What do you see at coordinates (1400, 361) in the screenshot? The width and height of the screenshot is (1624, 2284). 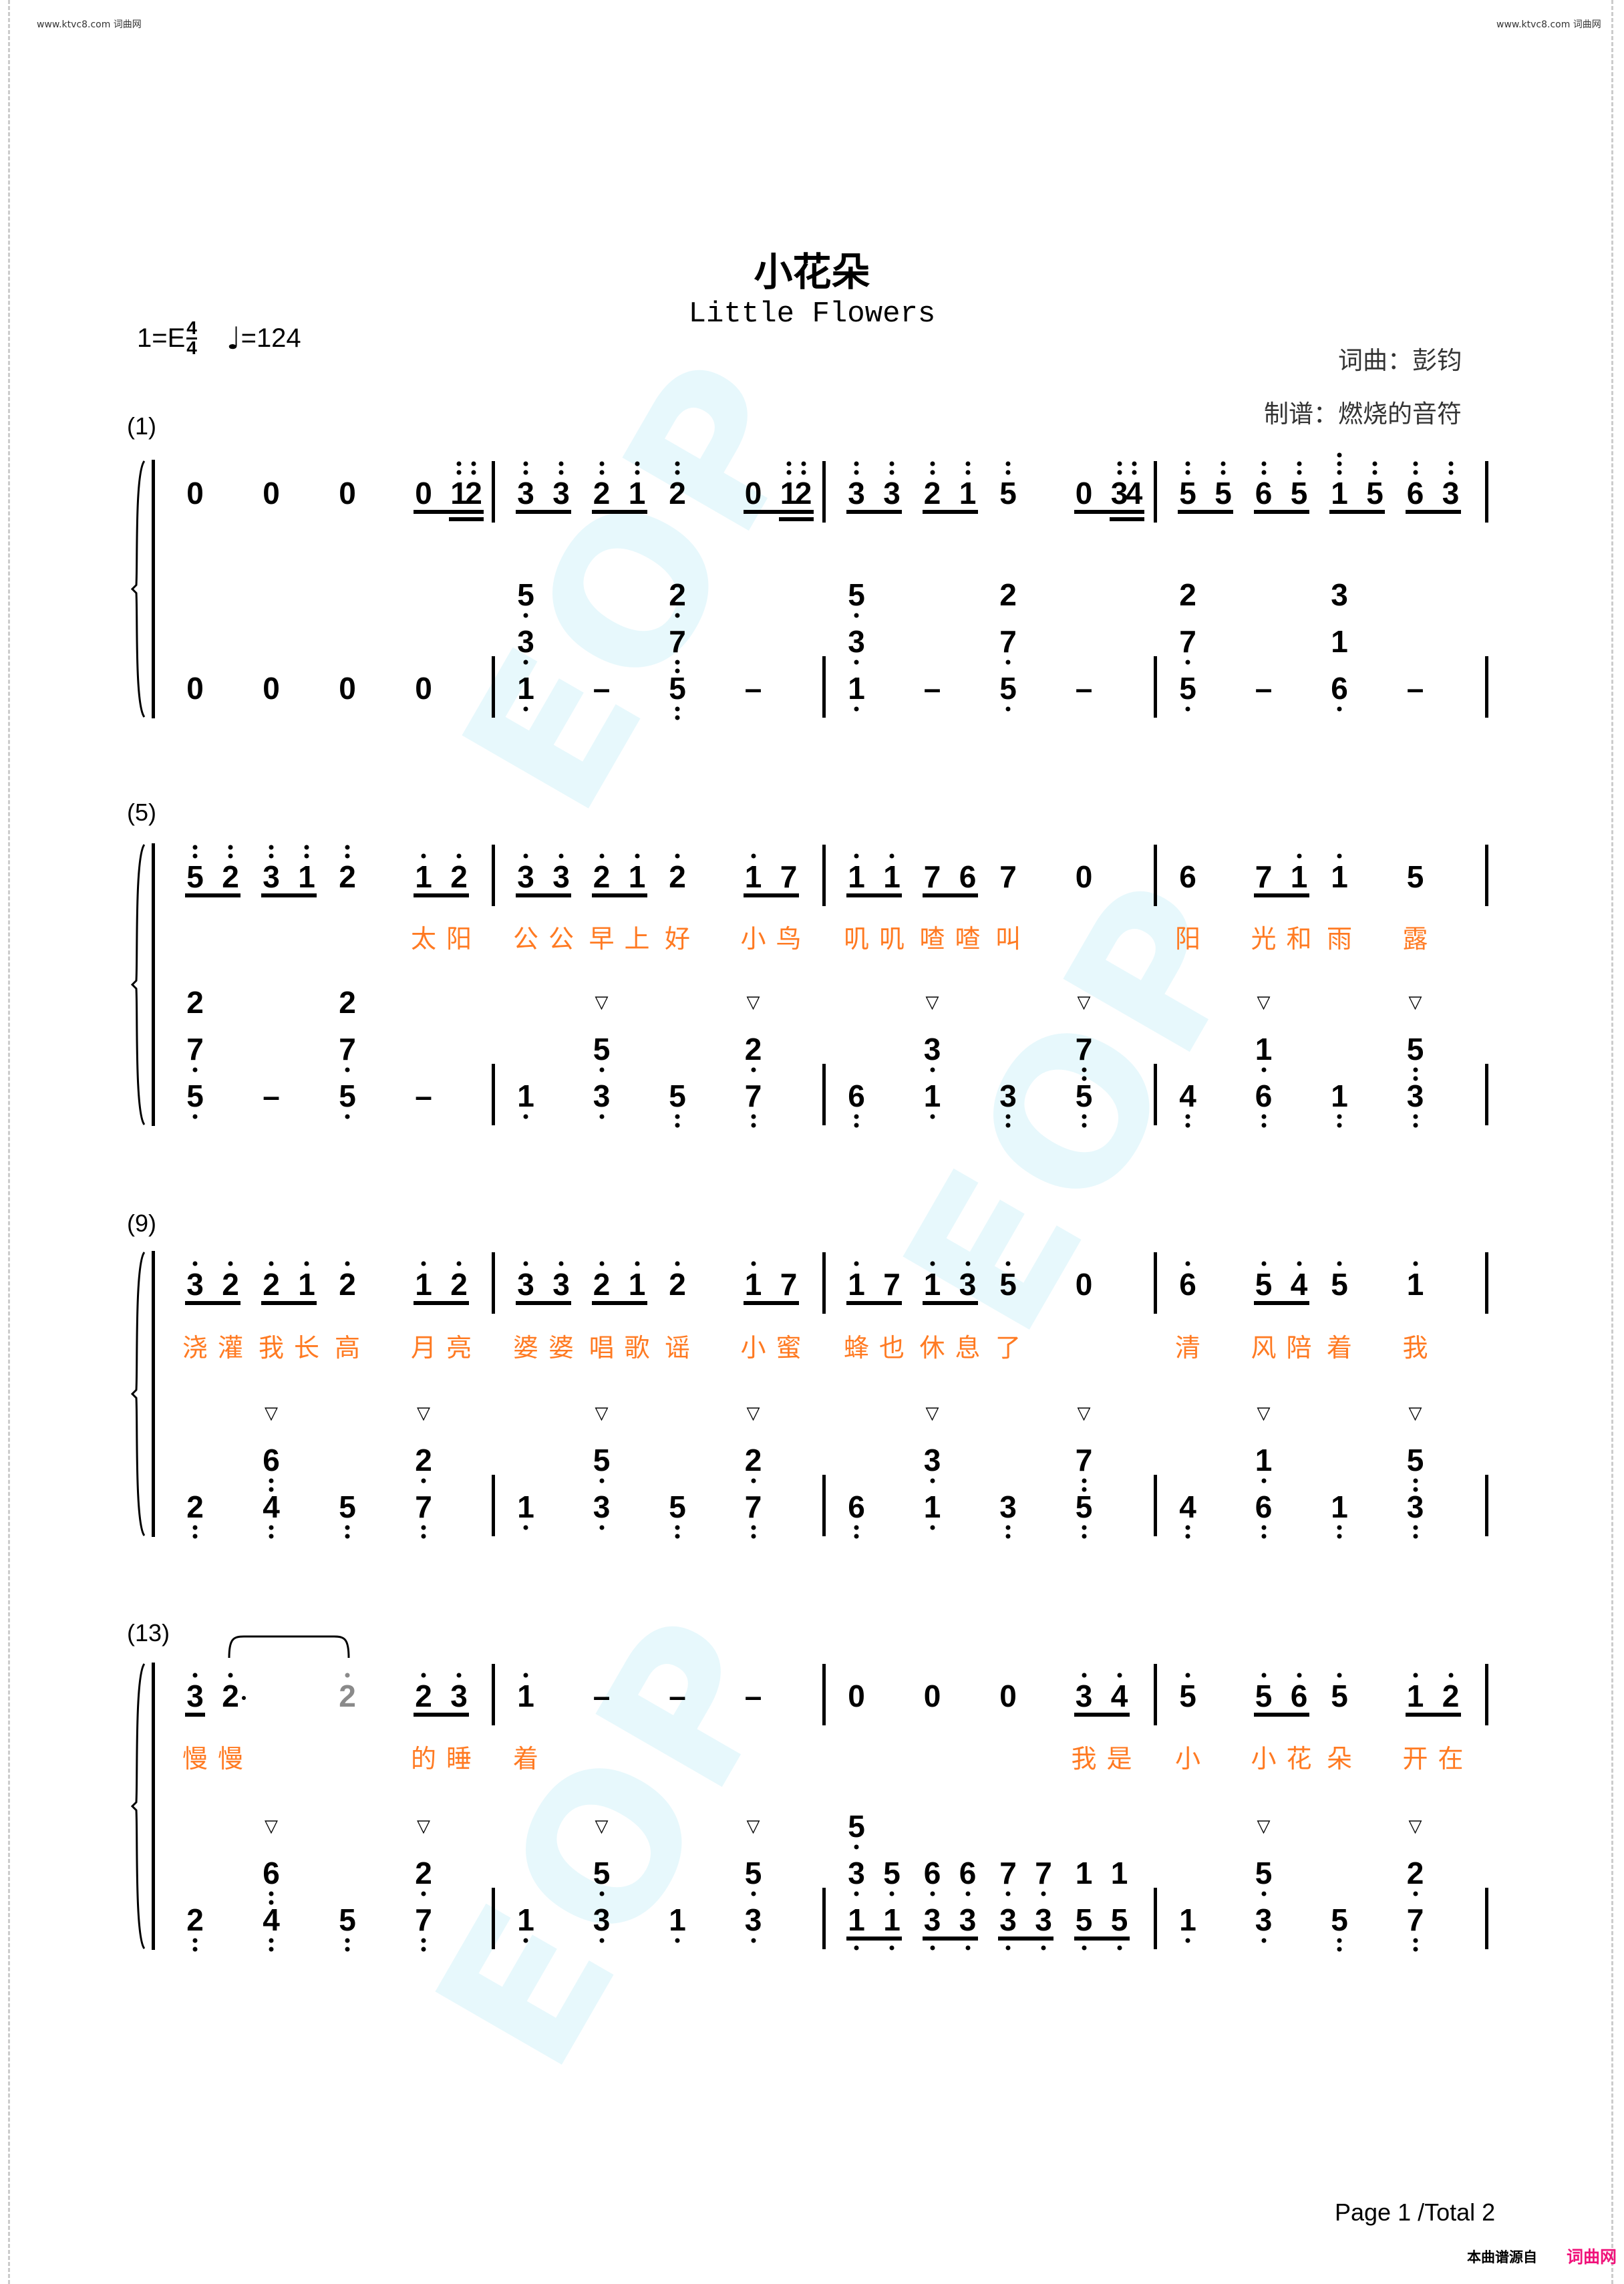 I see `composer-credit: 词曲：彭钧` at bounding box center [1400, 361].